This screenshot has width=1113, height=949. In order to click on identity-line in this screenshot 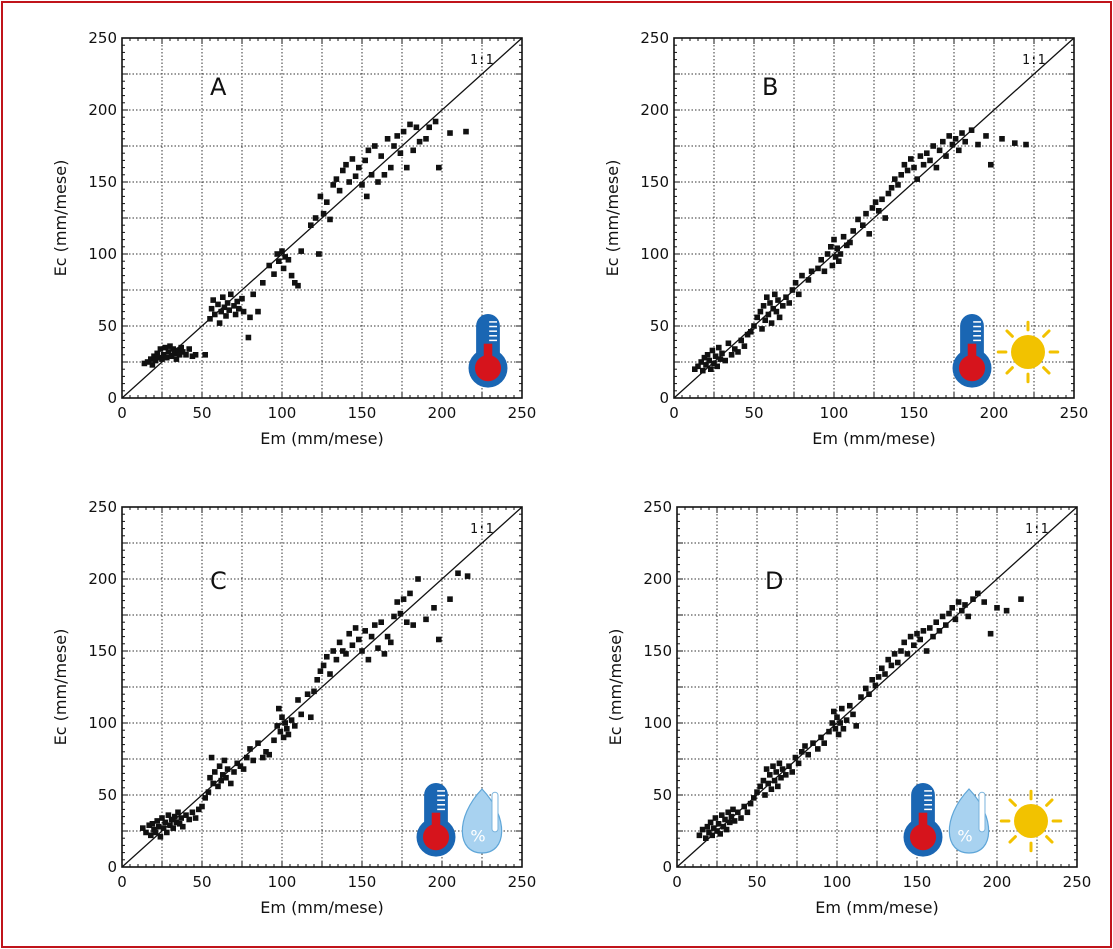, I will do `click(322, 687)`.